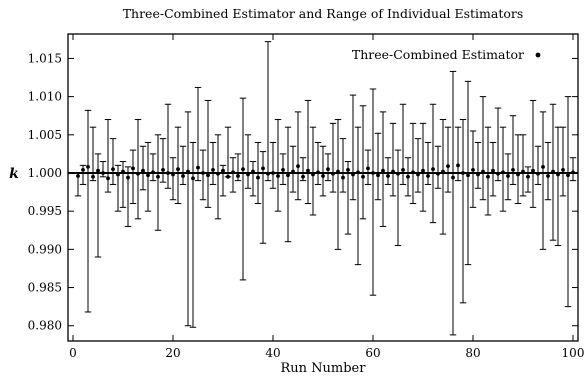  I want to click on y-axis-label: k, so click(14, 174).